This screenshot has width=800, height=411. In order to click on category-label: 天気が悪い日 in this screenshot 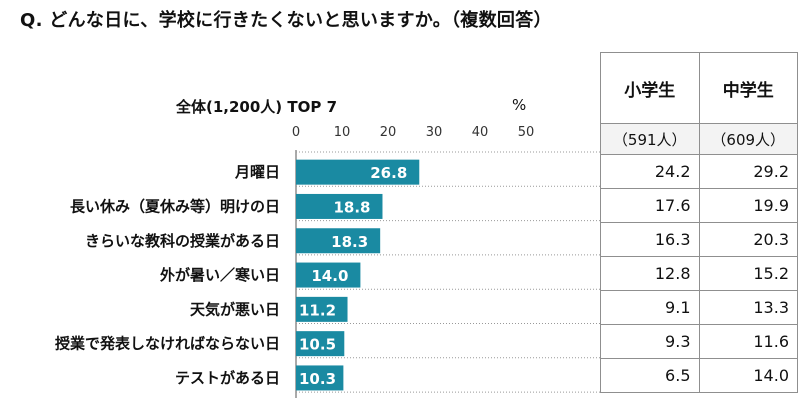, I will do `click(235, 309)`.